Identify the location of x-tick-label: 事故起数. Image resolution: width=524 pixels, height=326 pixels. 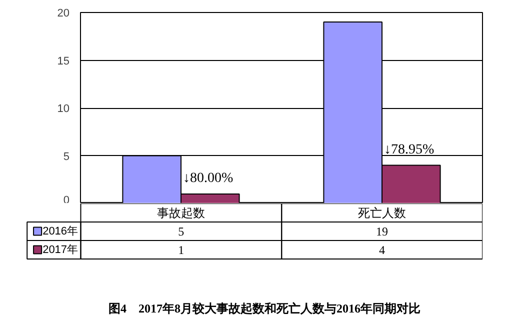
(181, 213).